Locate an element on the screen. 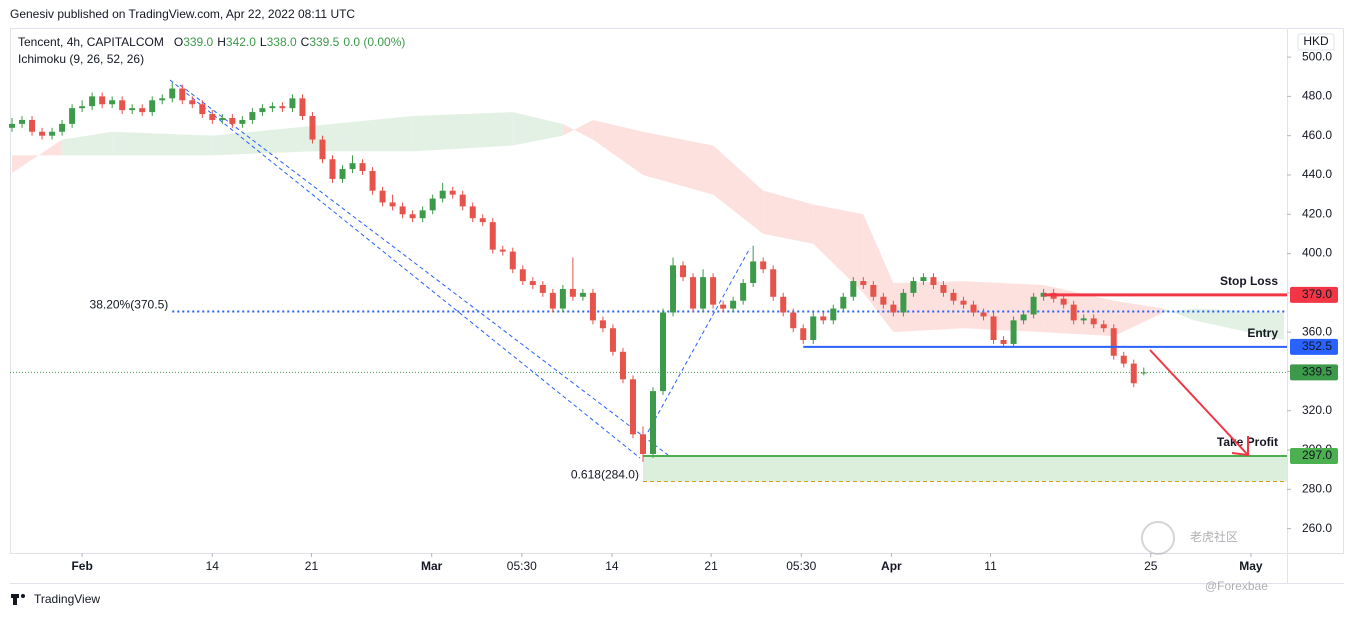 The width and height of the screenshot is (1354, 621). currency: HKD is located at coordinates (1316, 41).